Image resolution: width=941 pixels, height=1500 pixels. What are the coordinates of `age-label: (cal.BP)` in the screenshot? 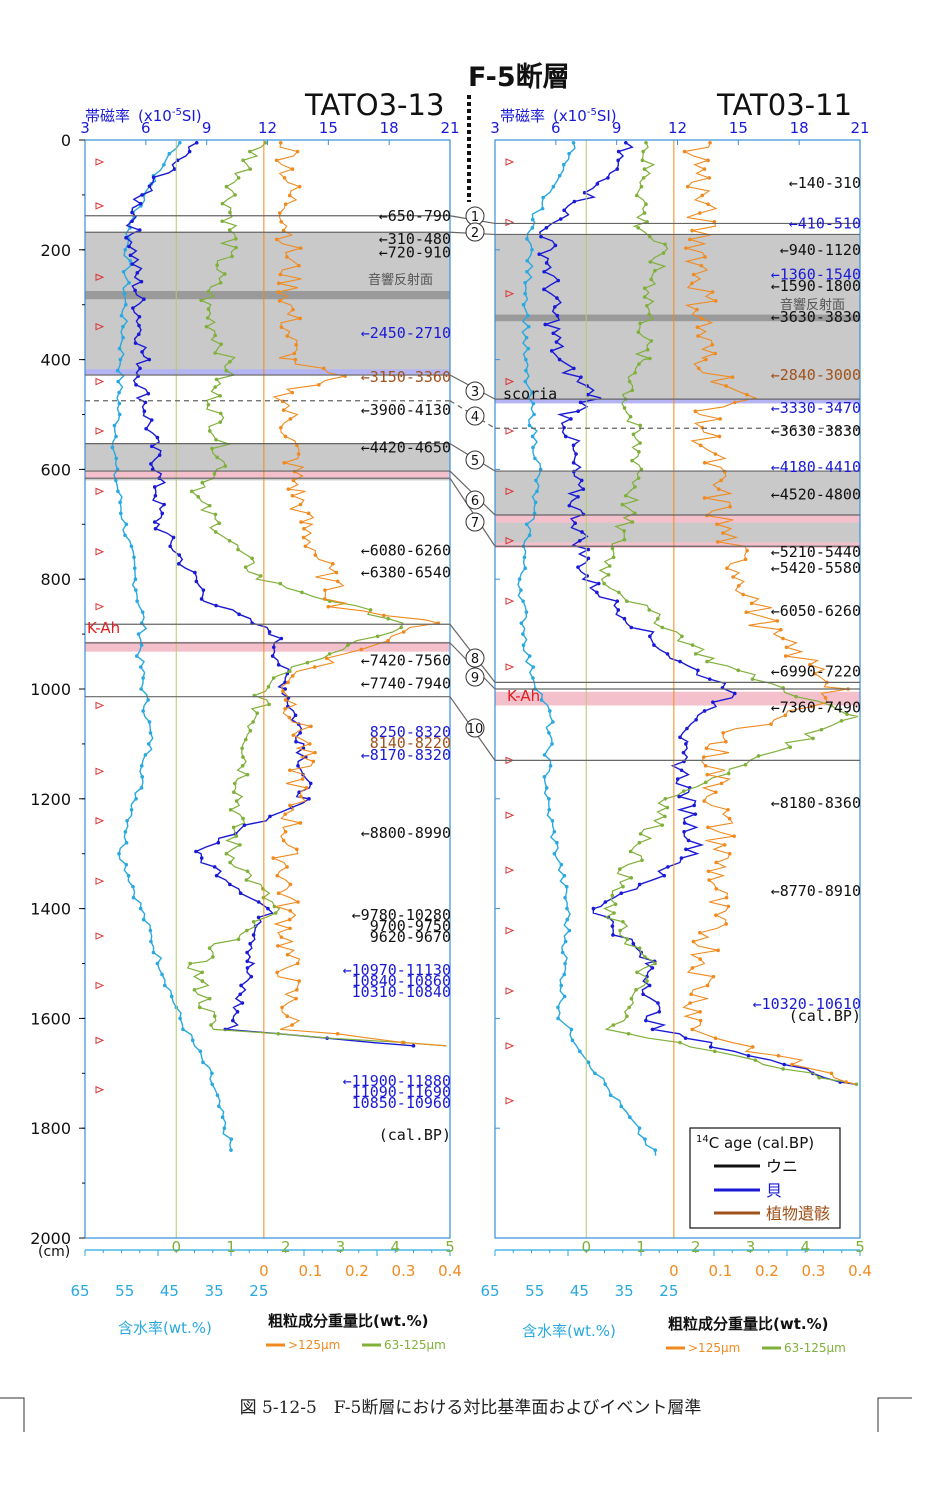 It's located at (415, 1135).